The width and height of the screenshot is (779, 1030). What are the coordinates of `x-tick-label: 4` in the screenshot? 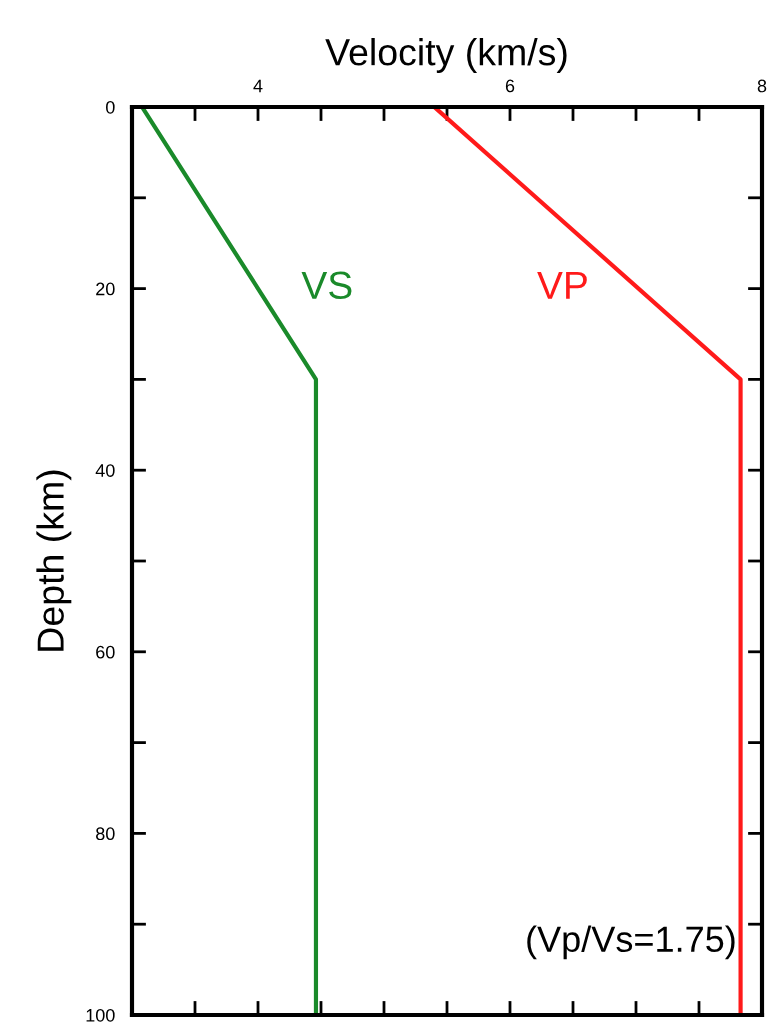 It's located at (258, 86).